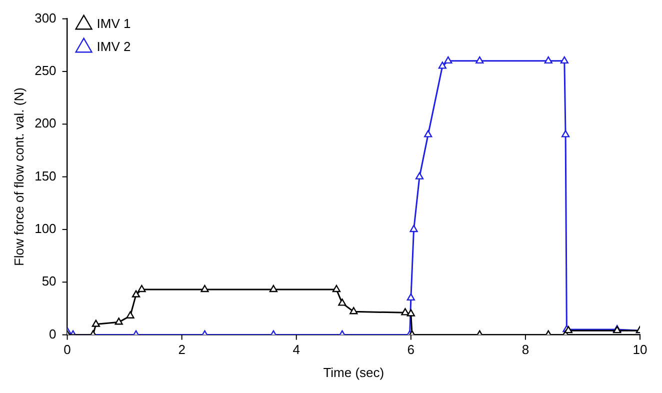  What do you see at coordinates (45, 228) in the screenshot?
I see `y-tick-label: 100` at bounding box center [45, 228].